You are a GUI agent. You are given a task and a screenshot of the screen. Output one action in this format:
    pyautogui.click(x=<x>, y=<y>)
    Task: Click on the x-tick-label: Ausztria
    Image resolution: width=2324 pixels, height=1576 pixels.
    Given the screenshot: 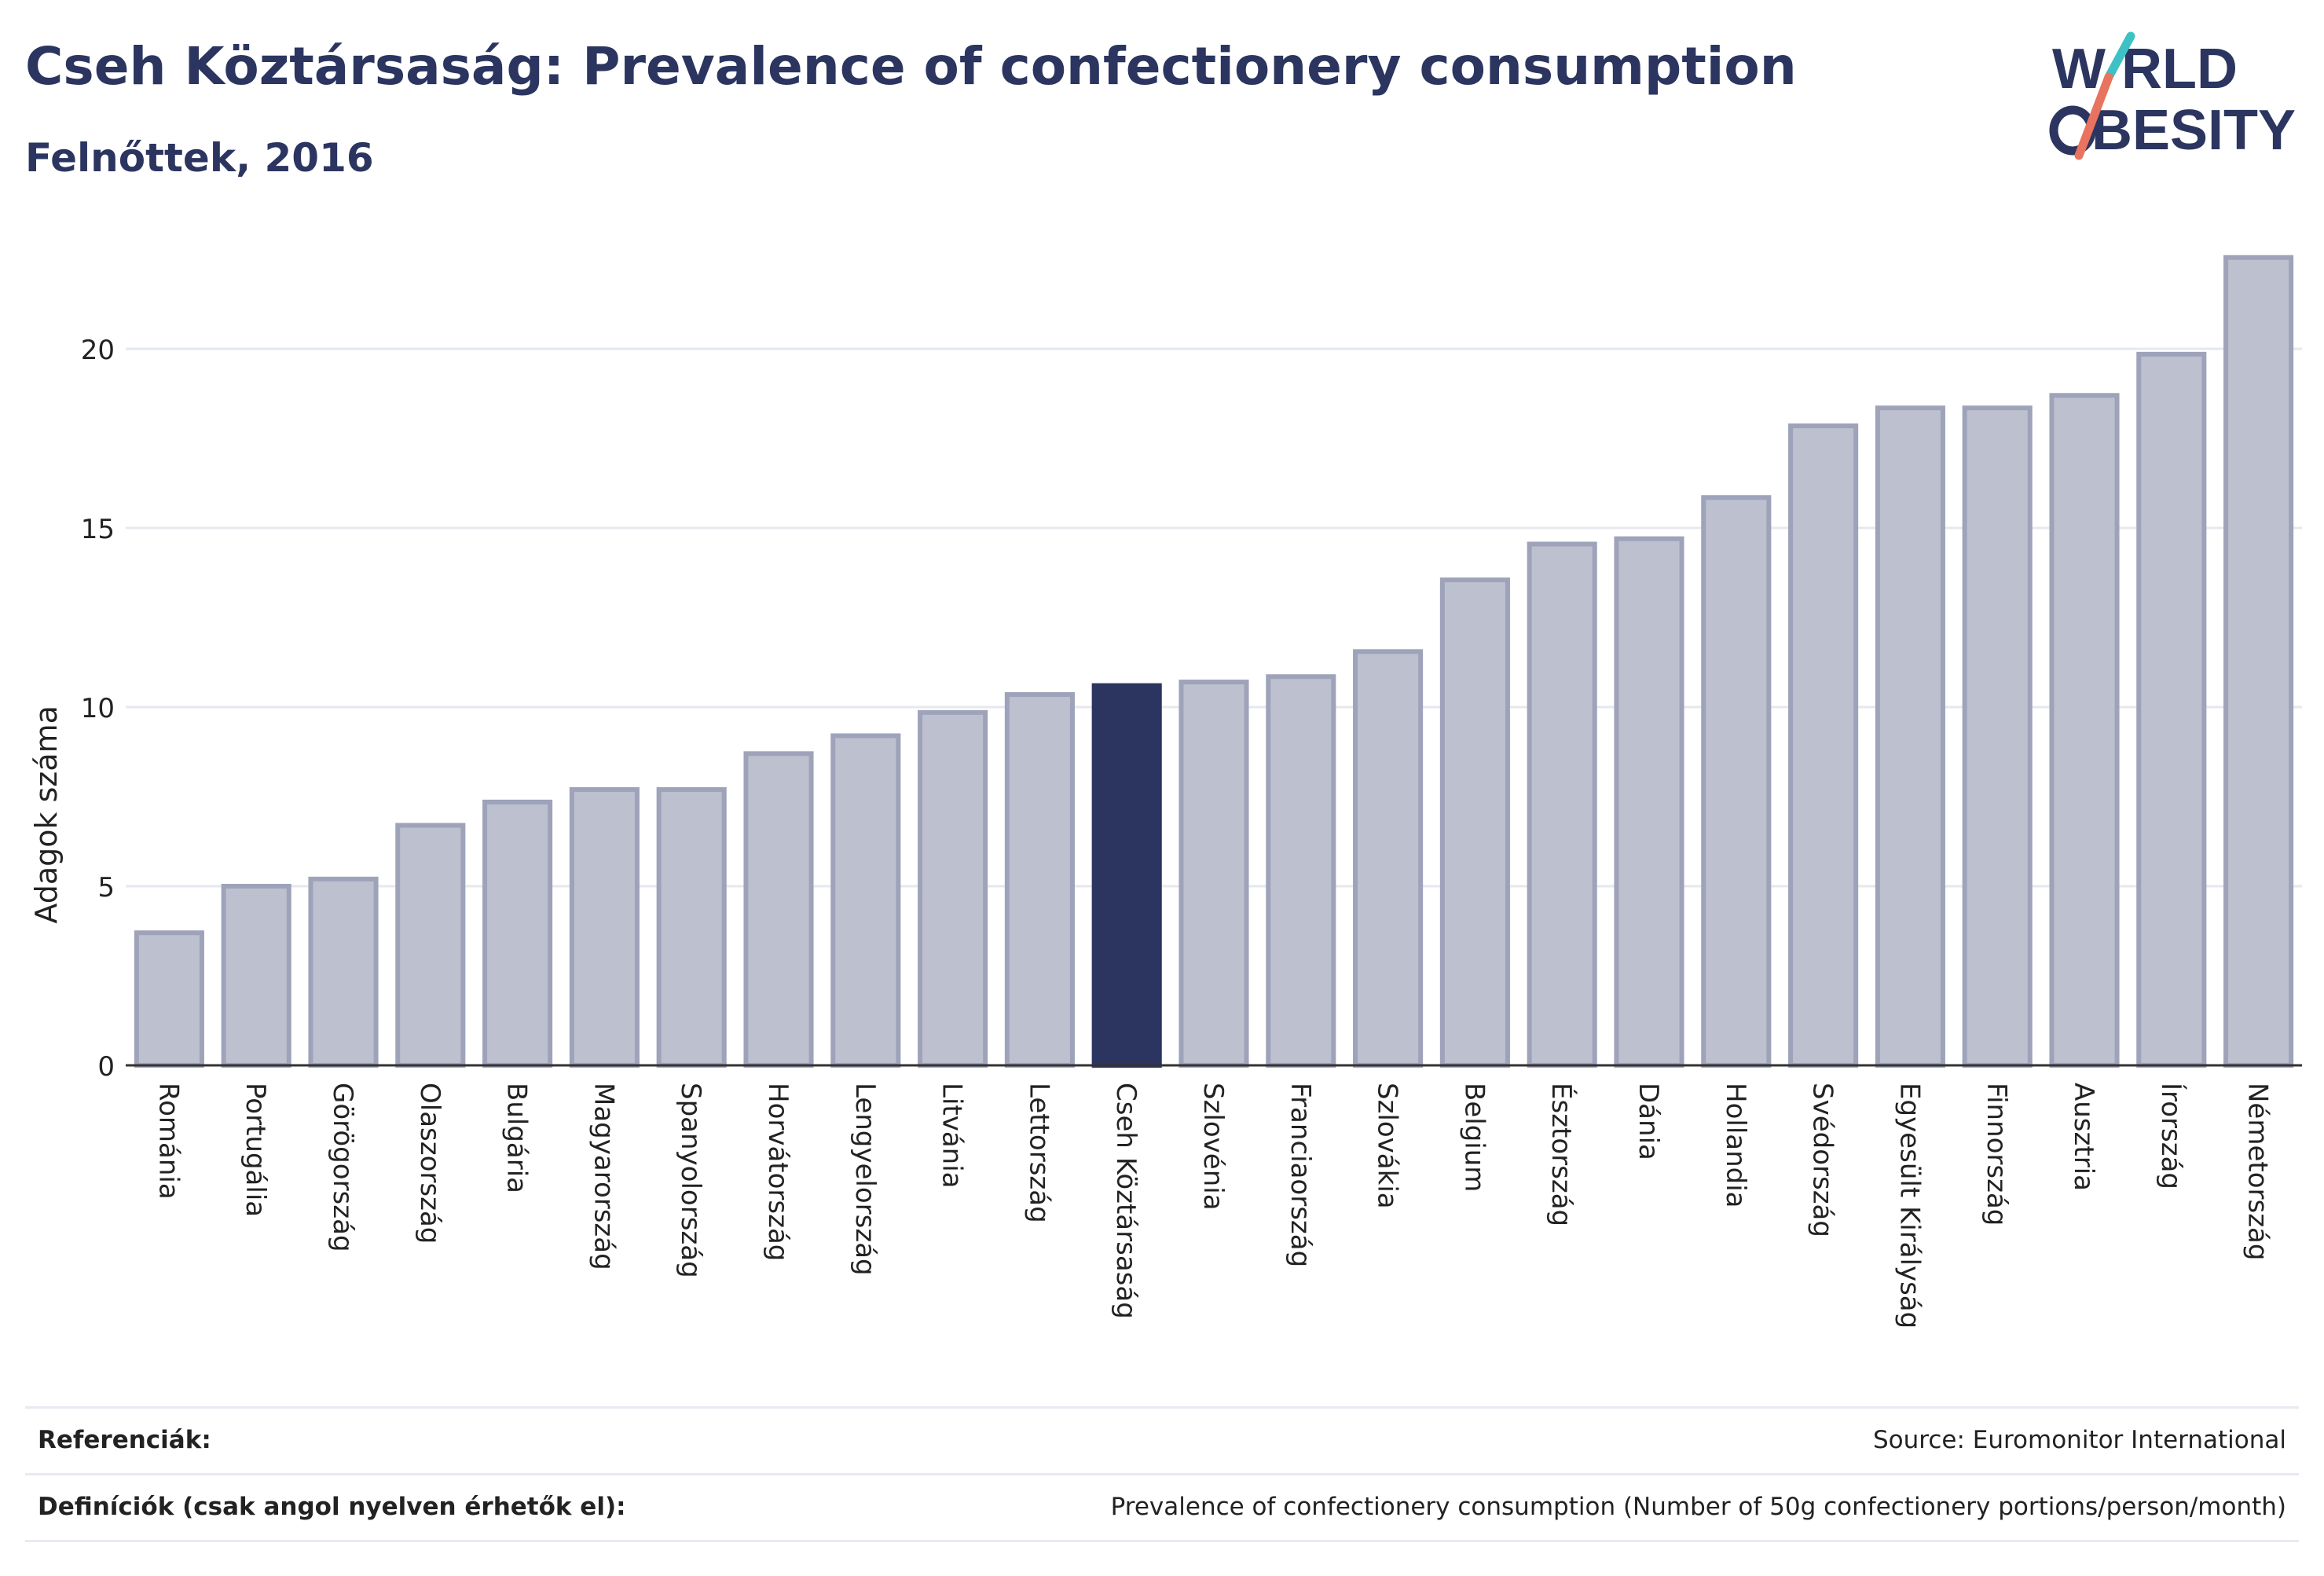 What is the action you would take?
    pyautogui.click(x=2083, y=1137)
    